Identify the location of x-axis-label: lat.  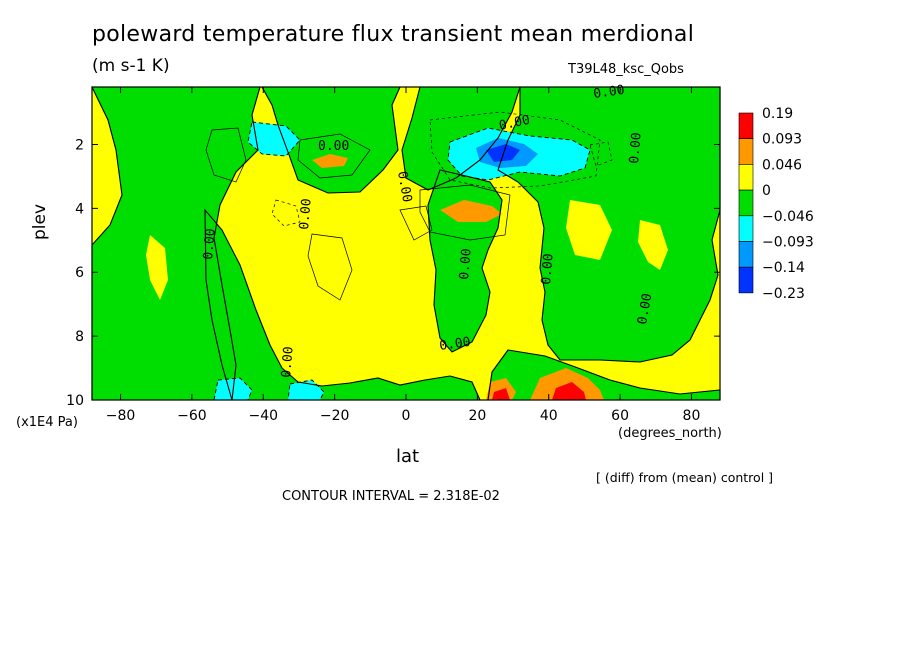
(408, 456).